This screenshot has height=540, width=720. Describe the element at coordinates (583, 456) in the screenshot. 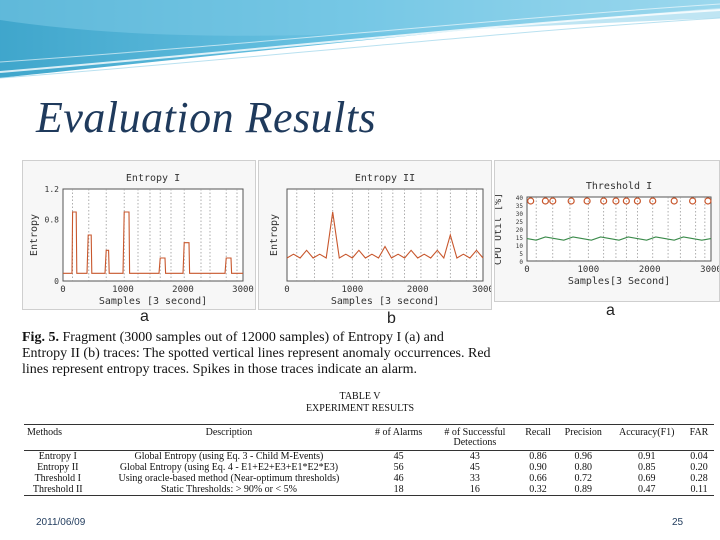

I see `table-cell: 0.96` at that location.